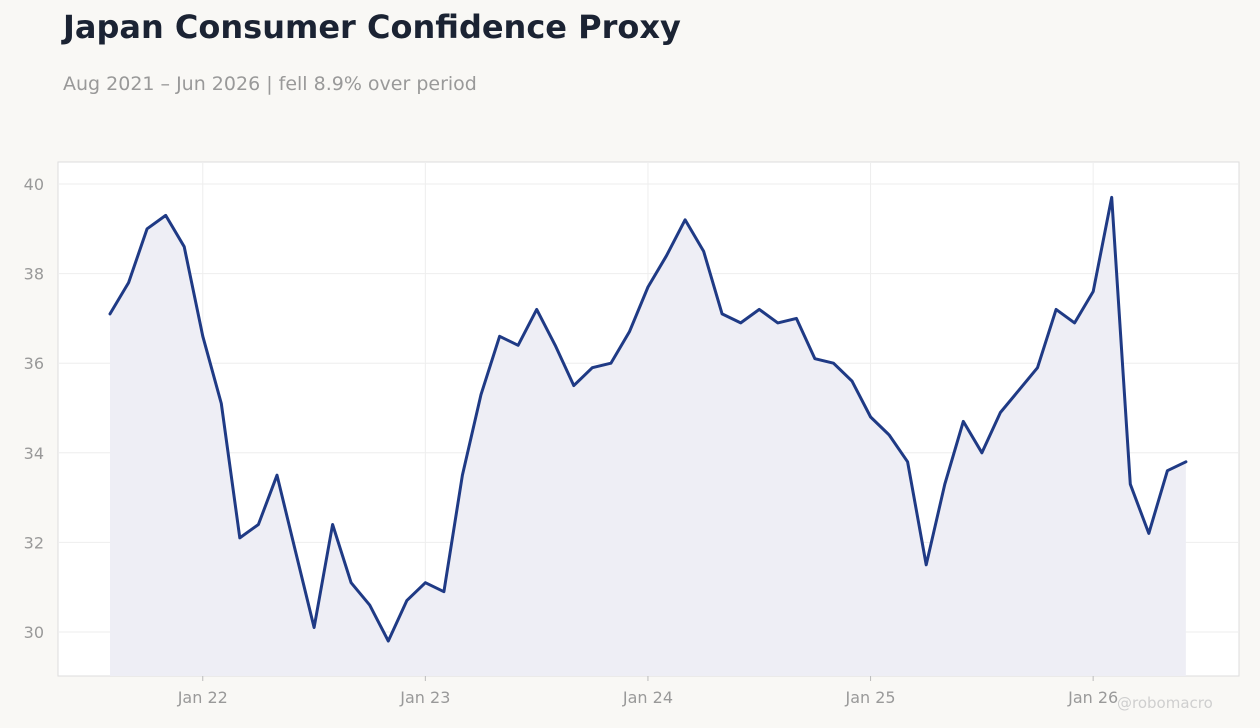  I want to click on y-tick-label: 30, so click(34, 632).